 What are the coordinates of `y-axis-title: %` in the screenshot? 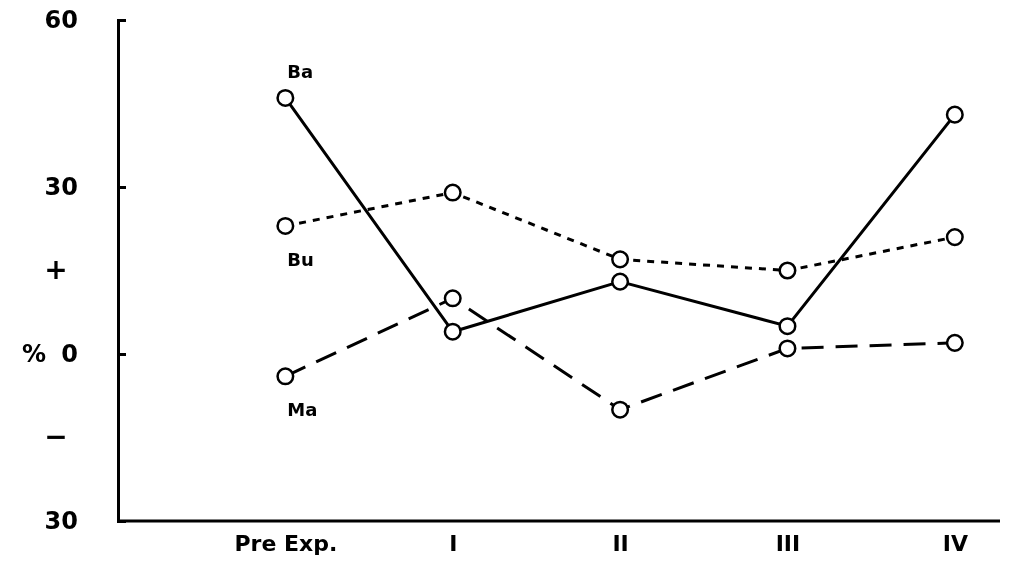 It's located at (34, 354).